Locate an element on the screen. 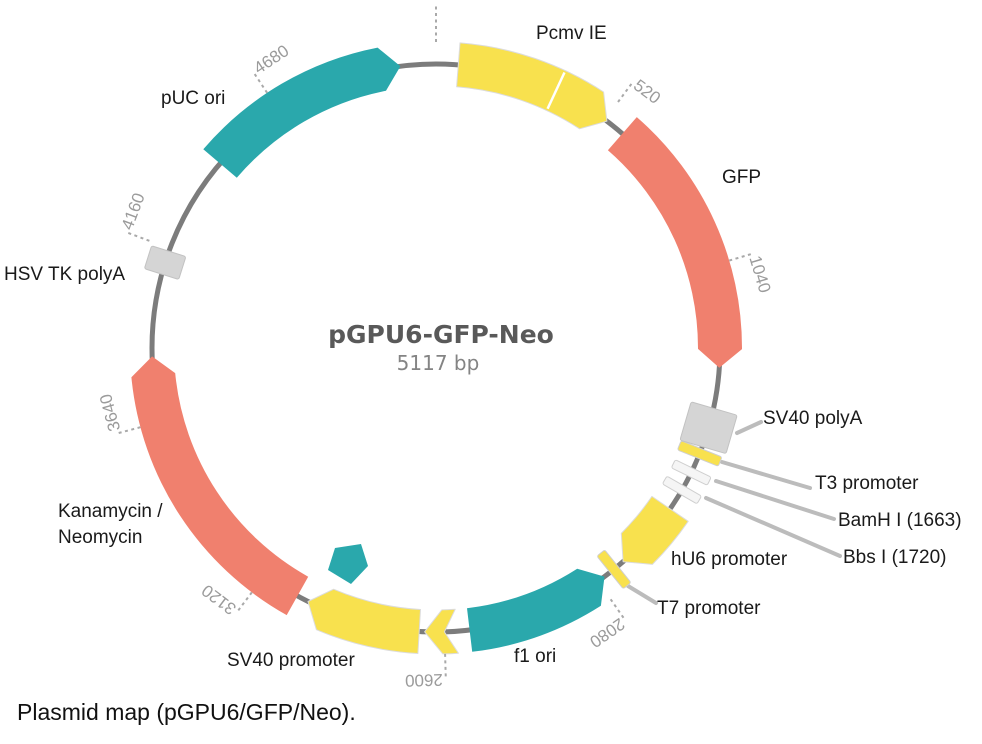 Image resolution: width=982 pixels, height=744 pixels. feature-divider-pcmv-ie is located at coordinates (556, 90).